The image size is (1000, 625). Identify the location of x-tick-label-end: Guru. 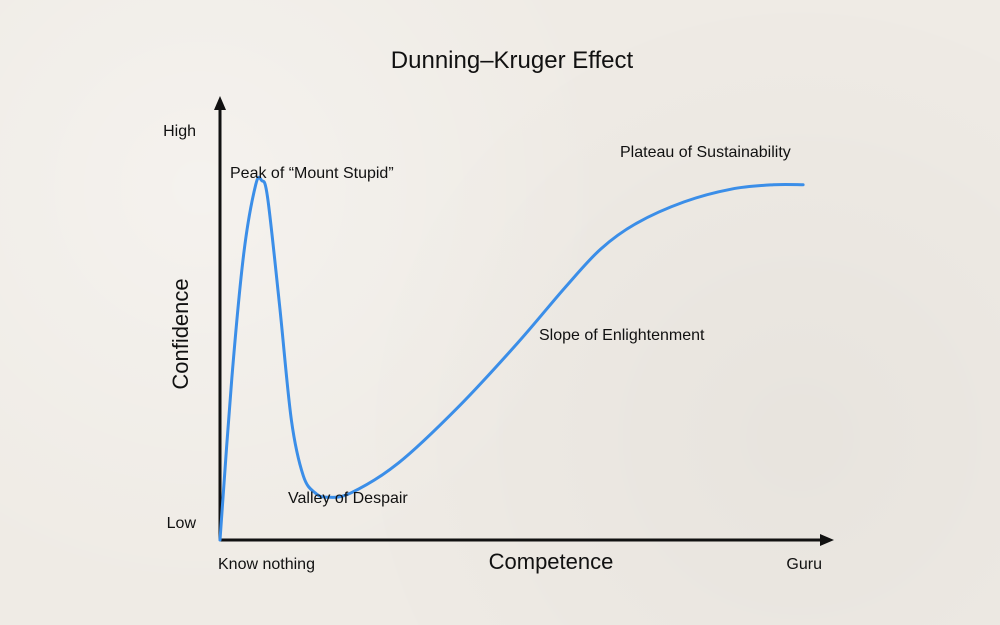
(804, 564).